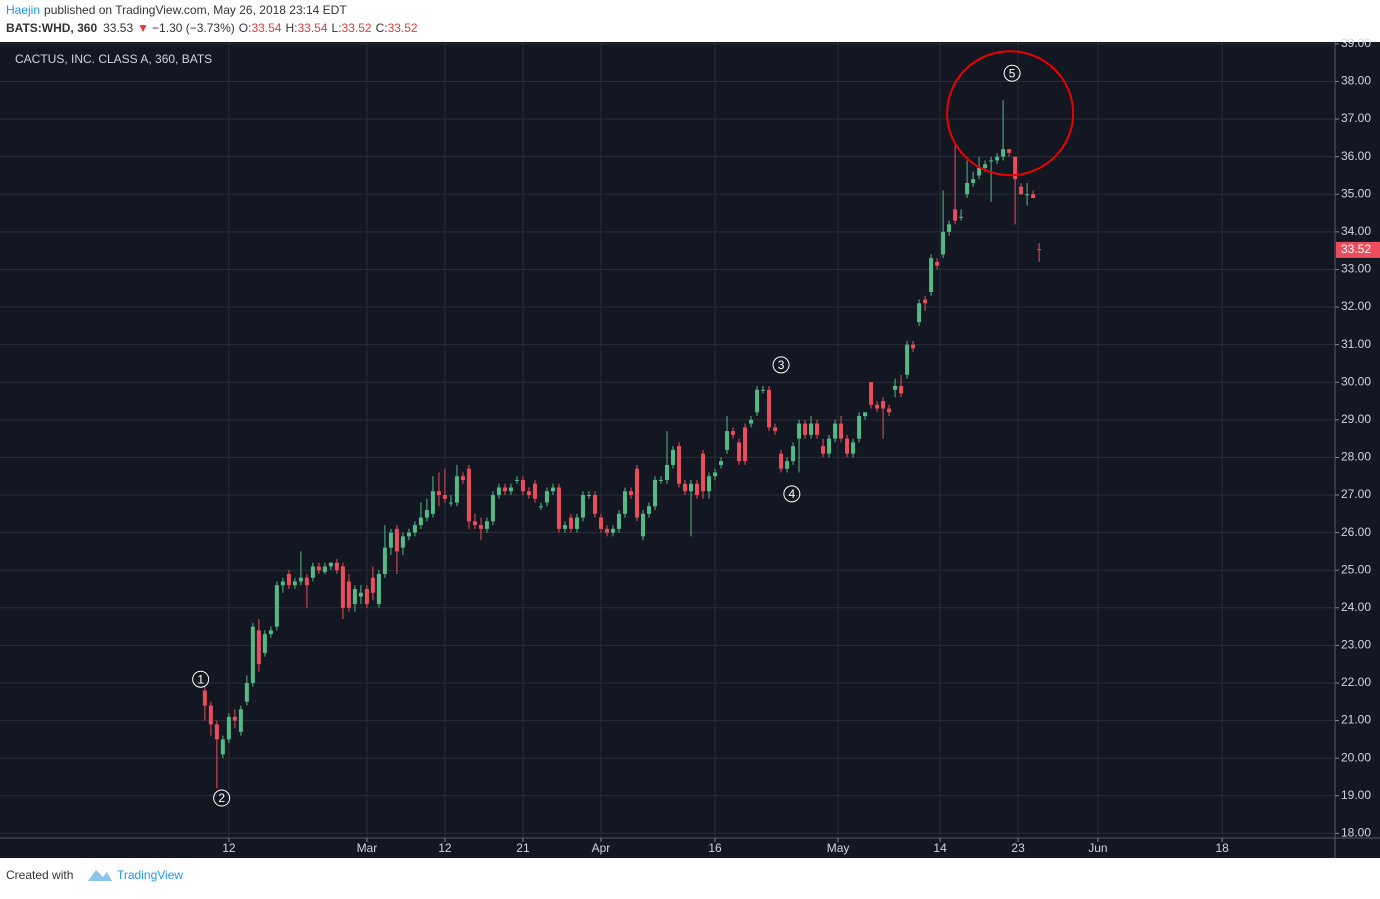 The height and width of the screenshot is (899, 1380). What do you see at coordinates (1222, 848) in the screenshot?
I see `x-tick-label: 18` at bounding box center [1222, 848].